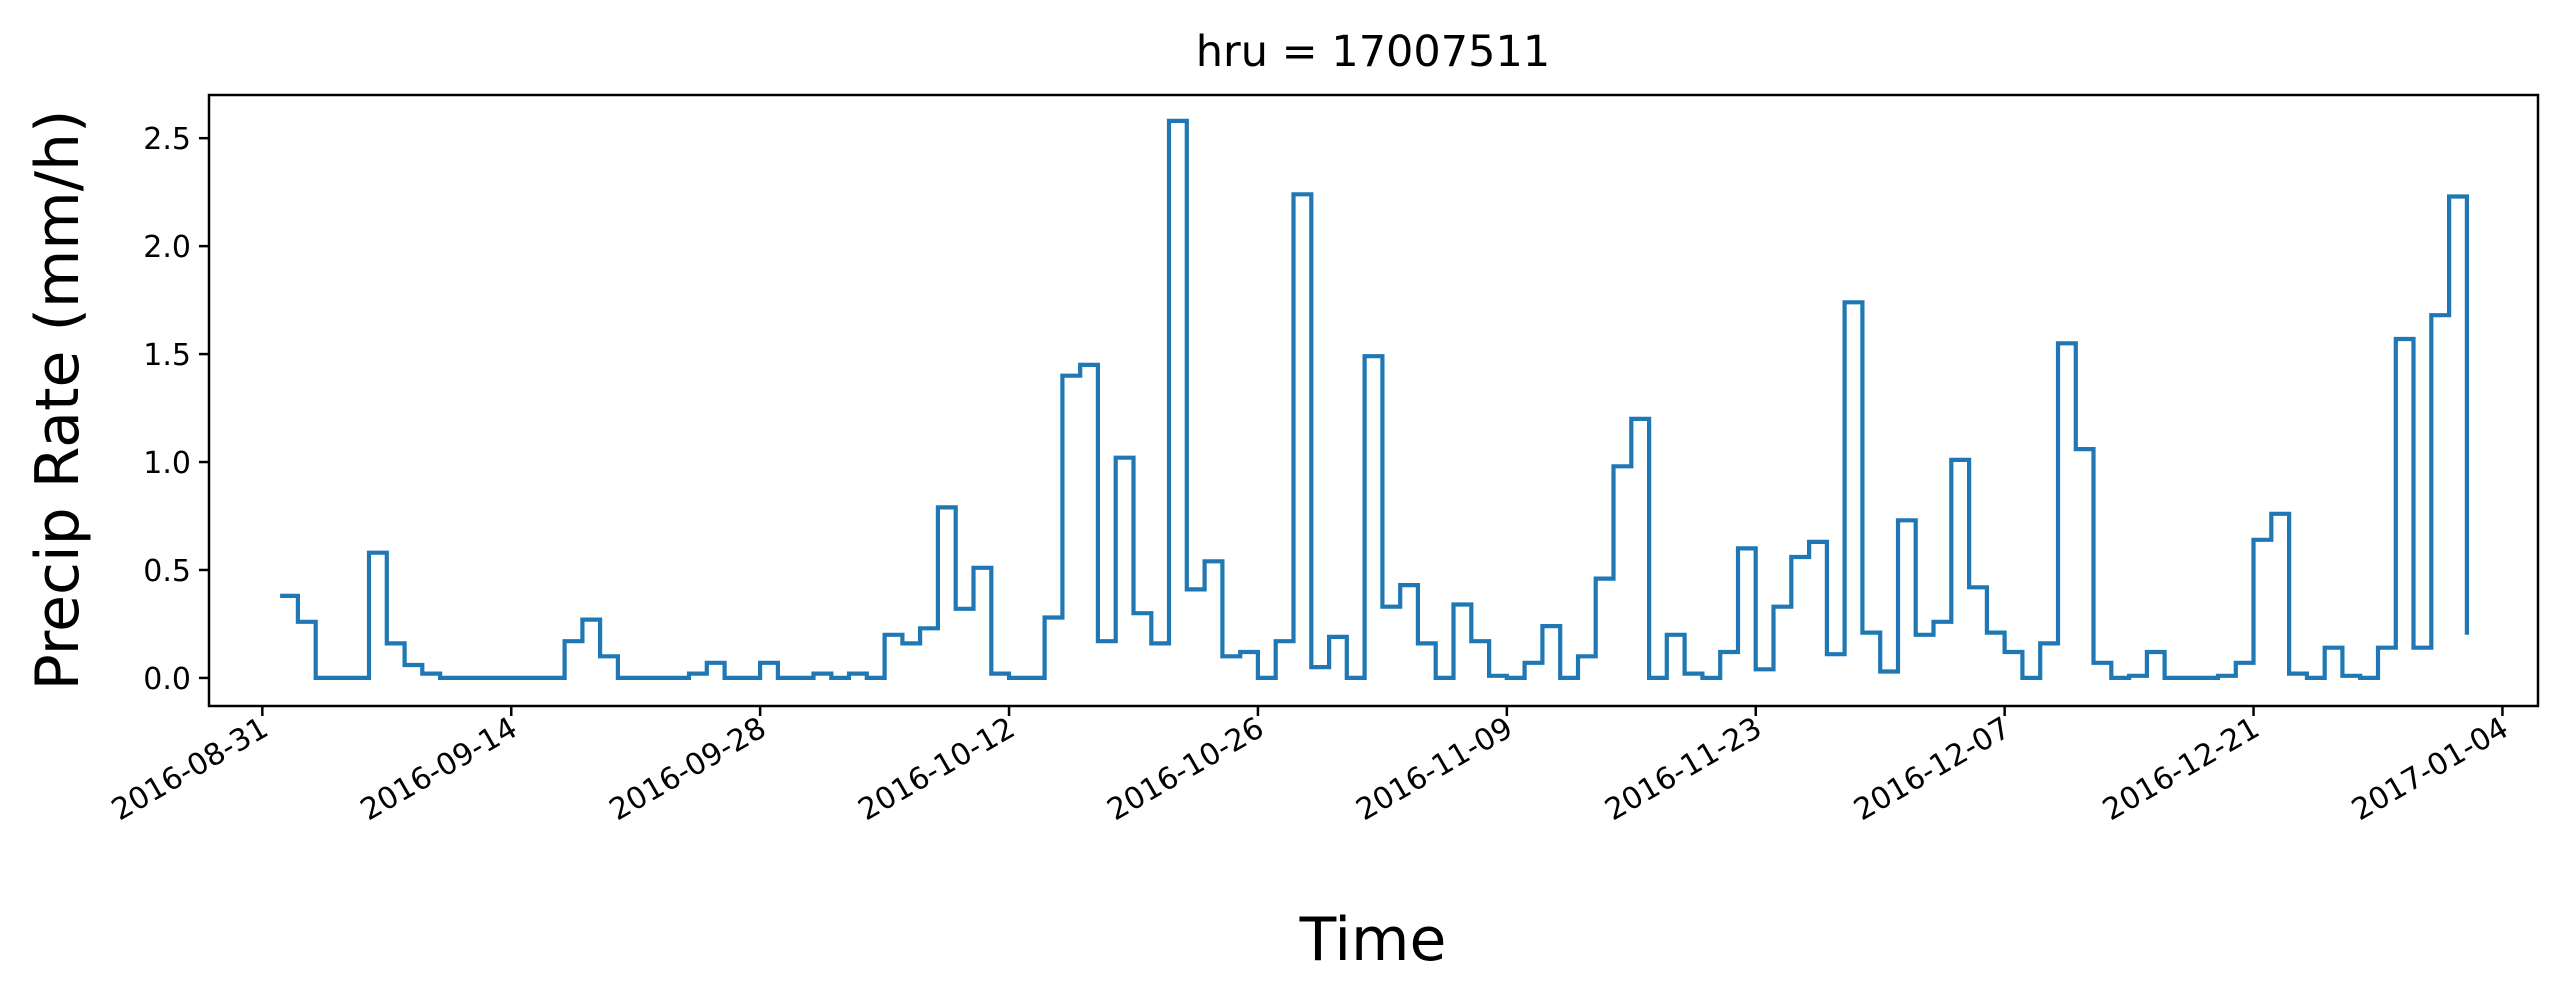  I want to click on x-axis-title: Time, so click(1373, 940).